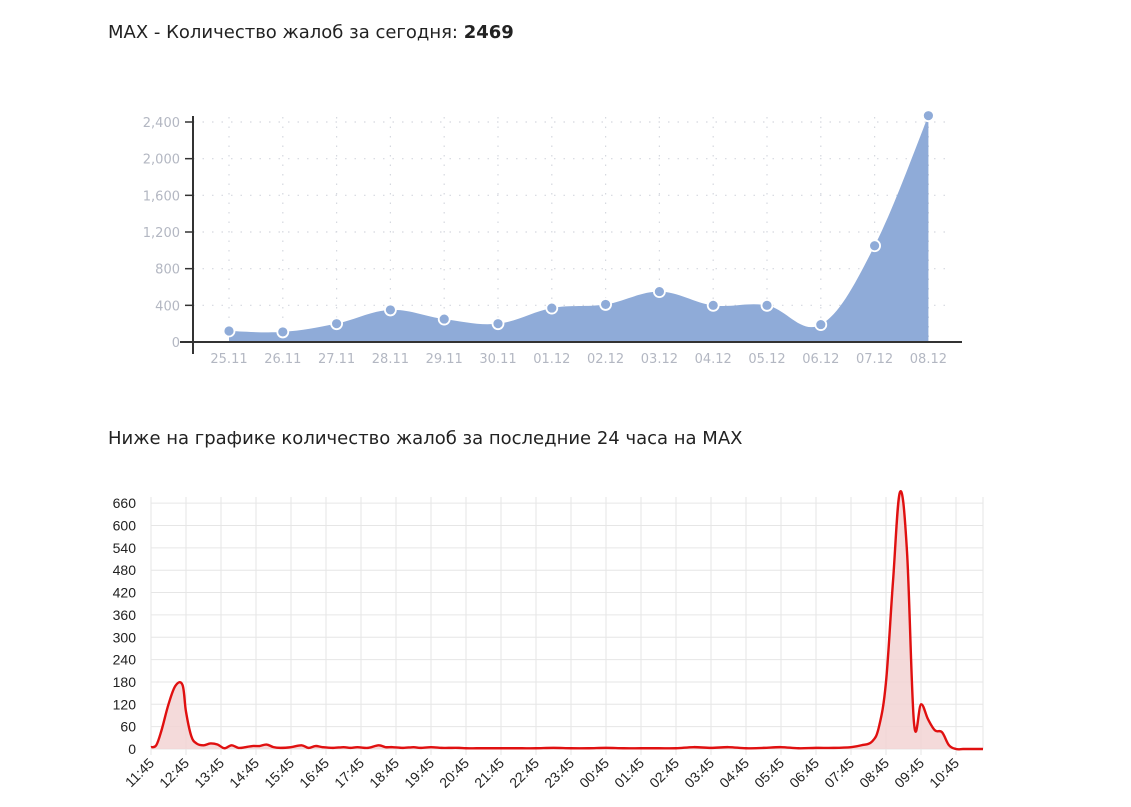  Describe the element at coordinates (928, 116) in the screenshot. I see `data-point-08.12` at that location.